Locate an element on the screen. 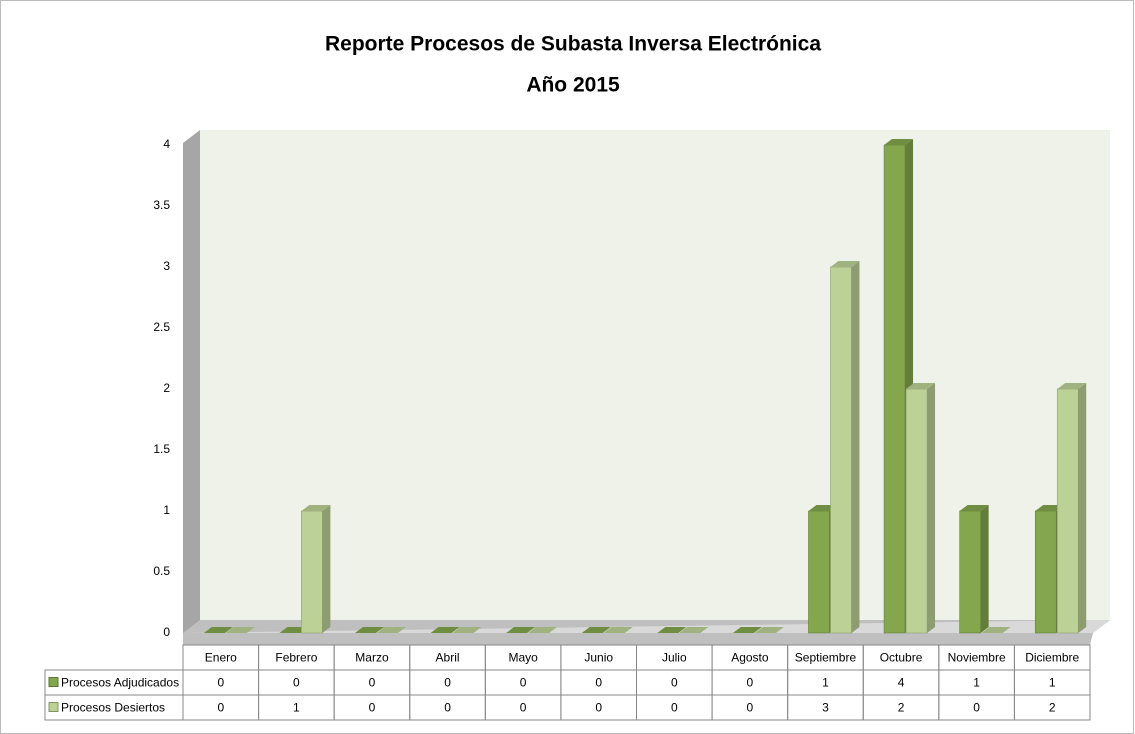  table-value: 3 is located at coordinates (825, 708).